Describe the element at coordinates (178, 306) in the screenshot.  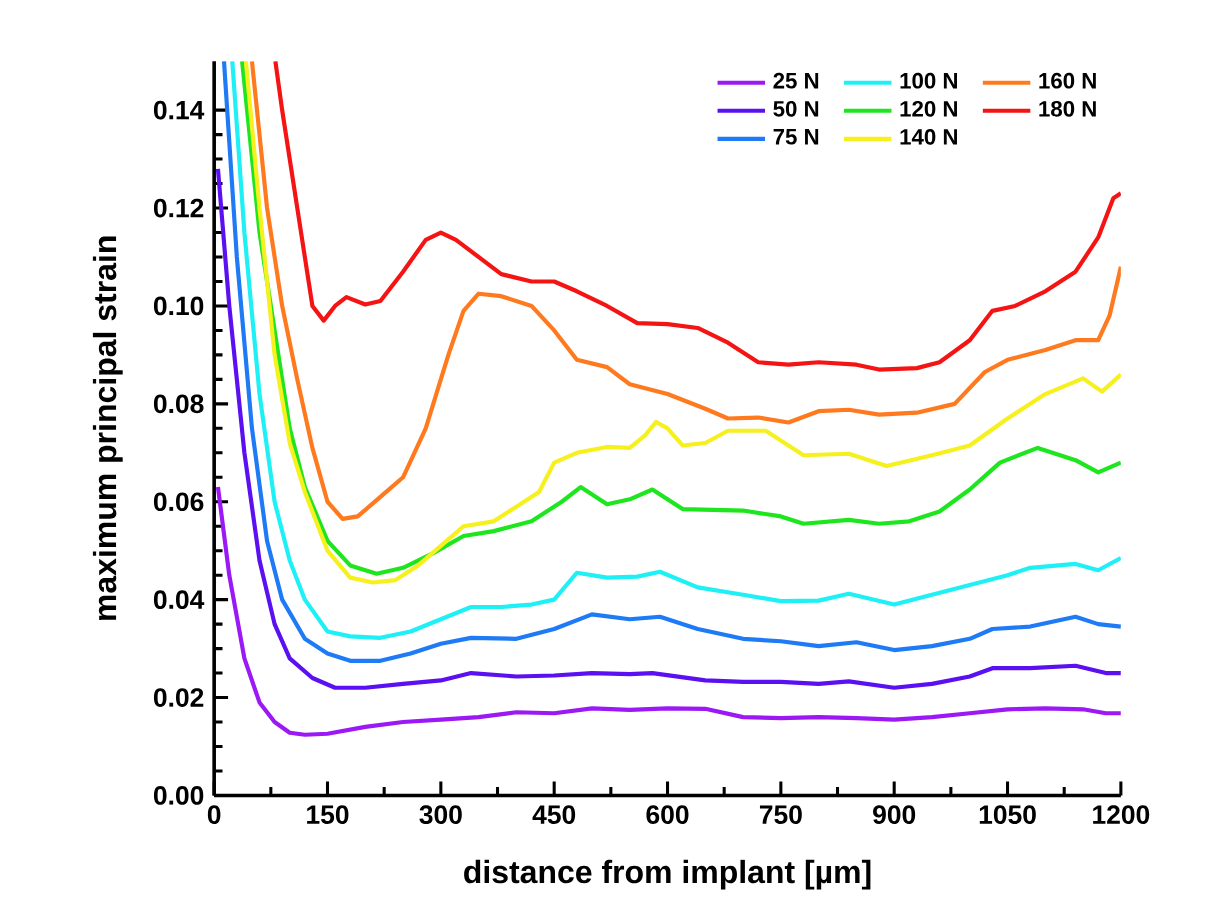
I see `y-tick-label: 0.10` at that location.